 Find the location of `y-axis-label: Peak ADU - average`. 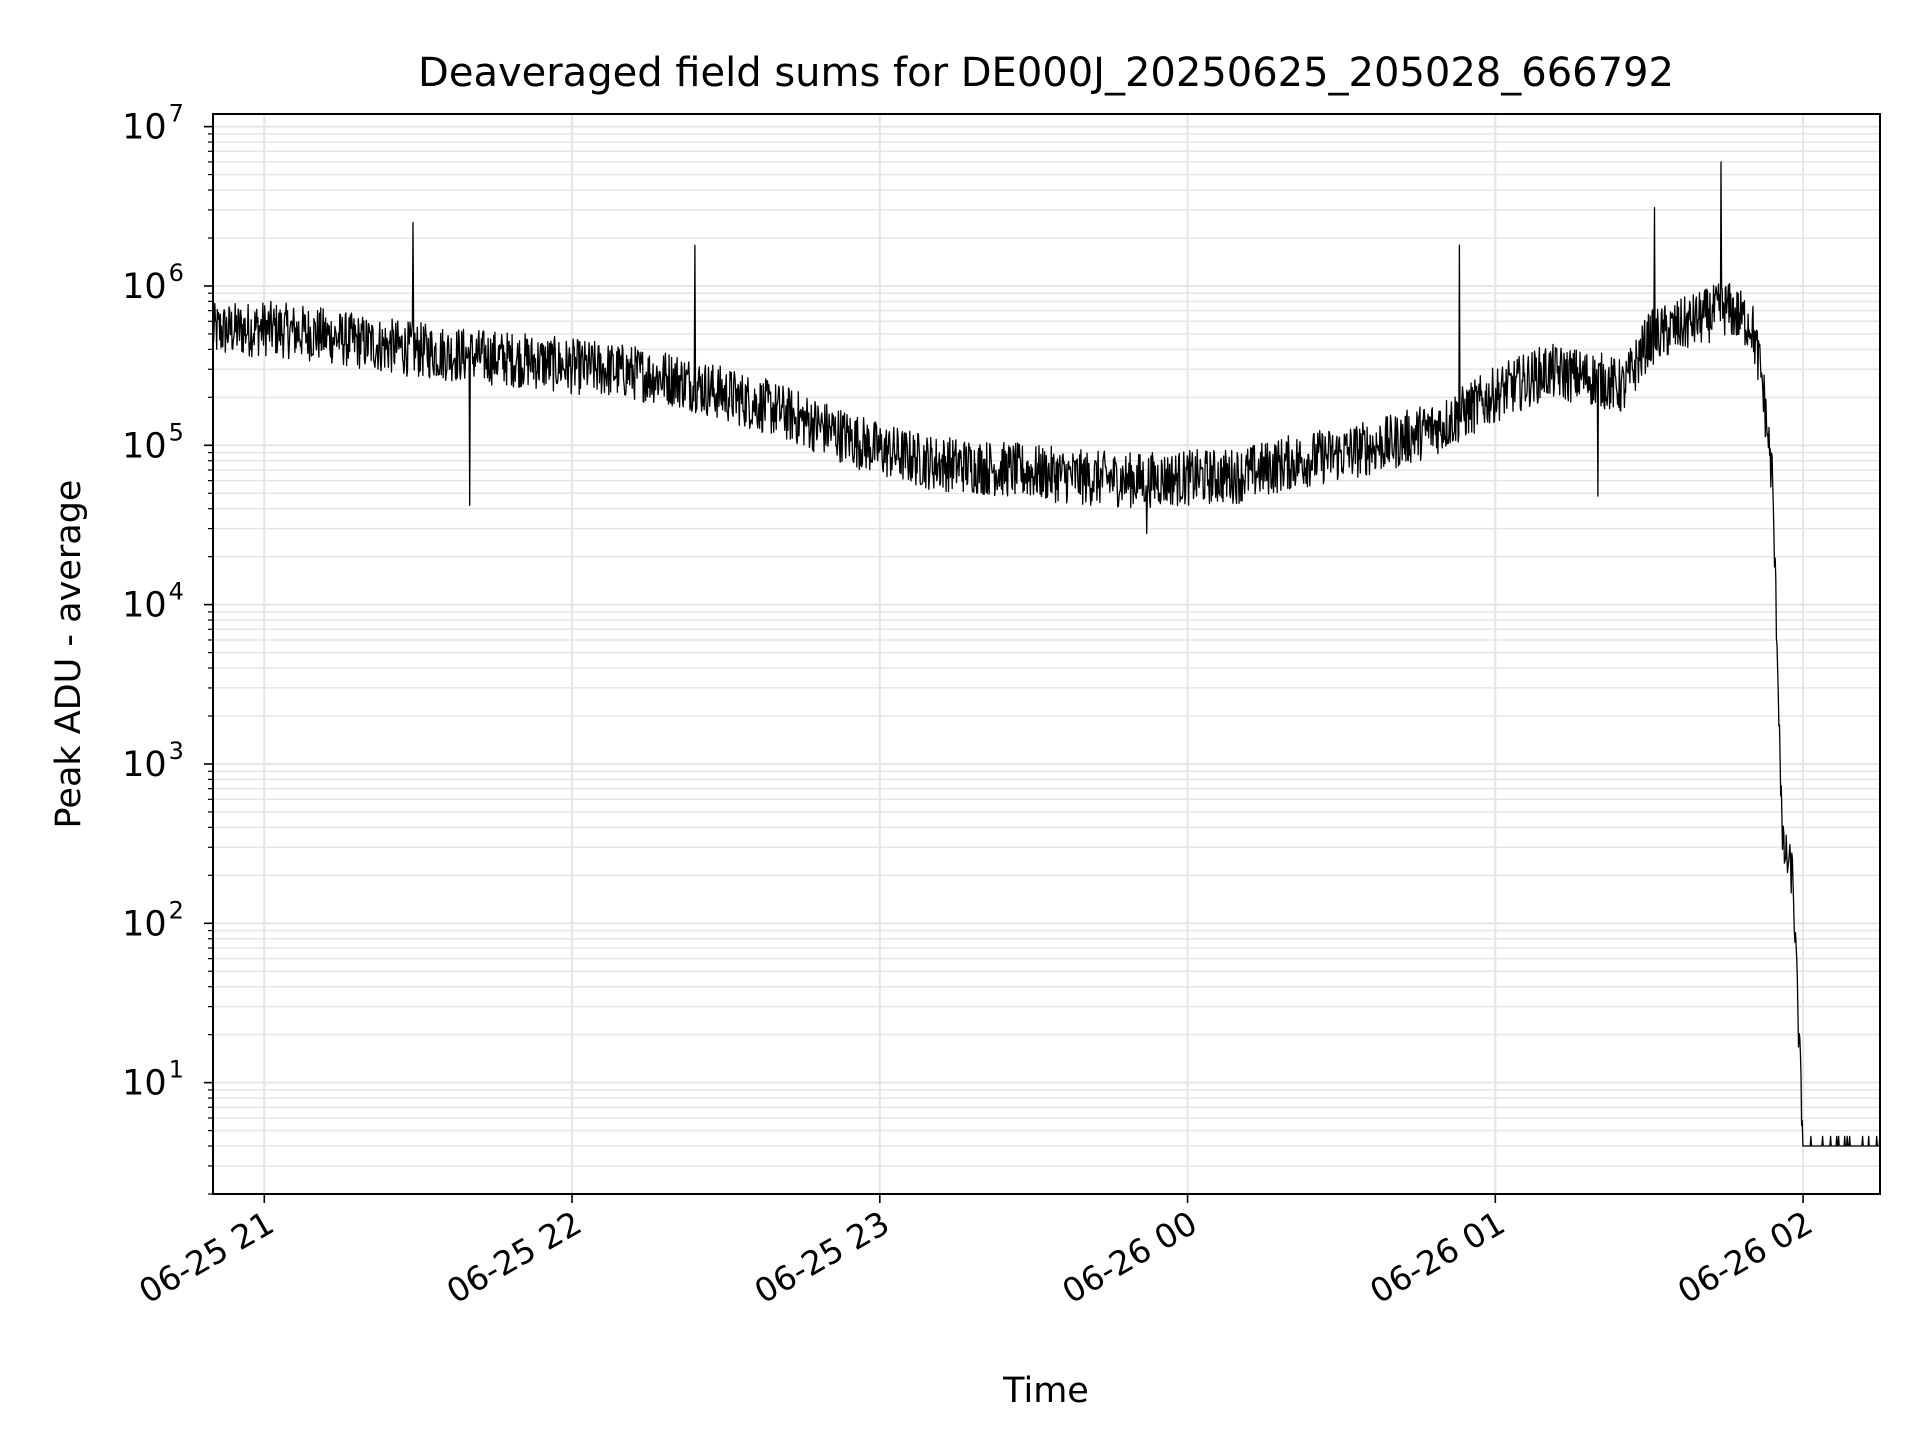

y-axis-label: Peak ADU - average is located at coordinates (69, 654).